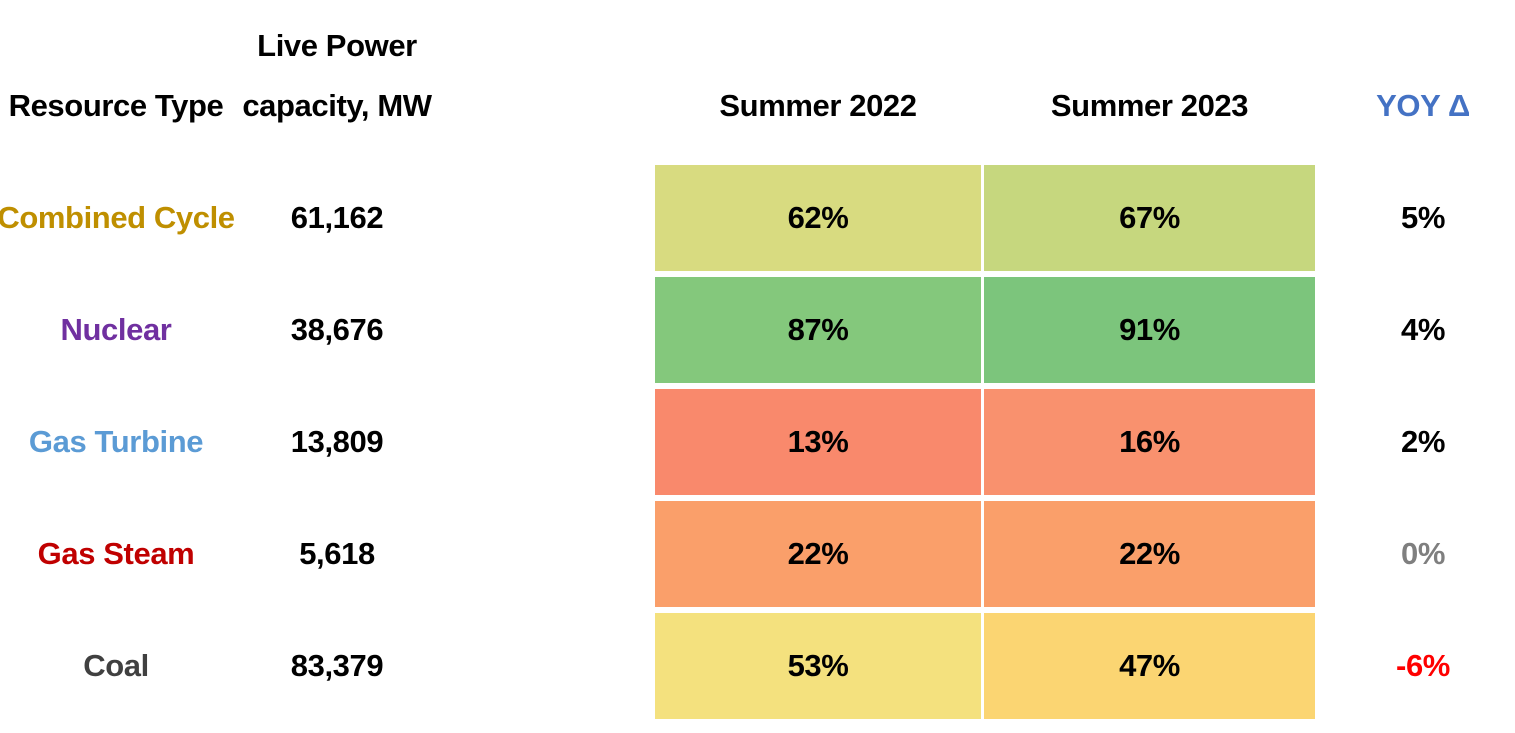 The width and height of the screenshot is (1515, 733). What do you see at coordinates (116, 665) in the screenshot?
I see `resource-type-label: Coal` at bounding box center [116, 665].